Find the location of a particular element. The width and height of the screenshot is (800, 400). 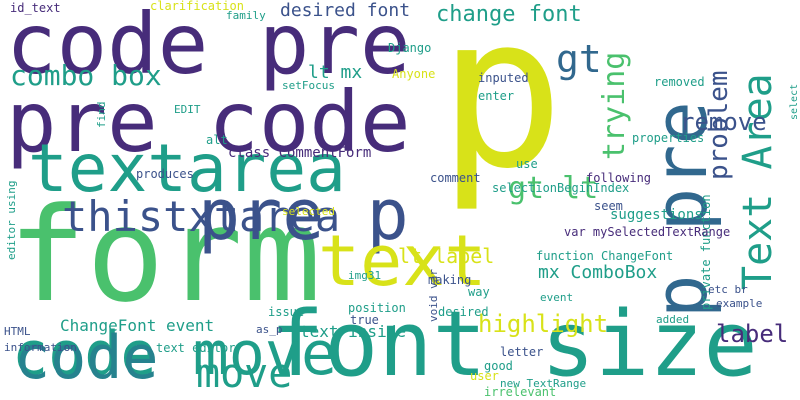

word-good: good is located at coordinates (498, 366).